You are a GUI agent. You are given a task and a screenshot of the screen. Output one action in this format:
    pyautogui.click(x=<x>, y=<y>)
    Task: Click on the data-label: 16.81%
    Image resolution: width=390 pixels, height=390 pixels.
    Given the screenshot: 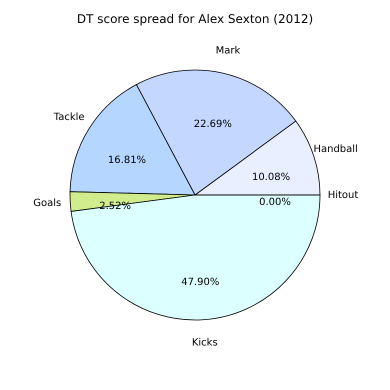 What is the action you would take?
    pyautogui.click(x=127, y=160)
    